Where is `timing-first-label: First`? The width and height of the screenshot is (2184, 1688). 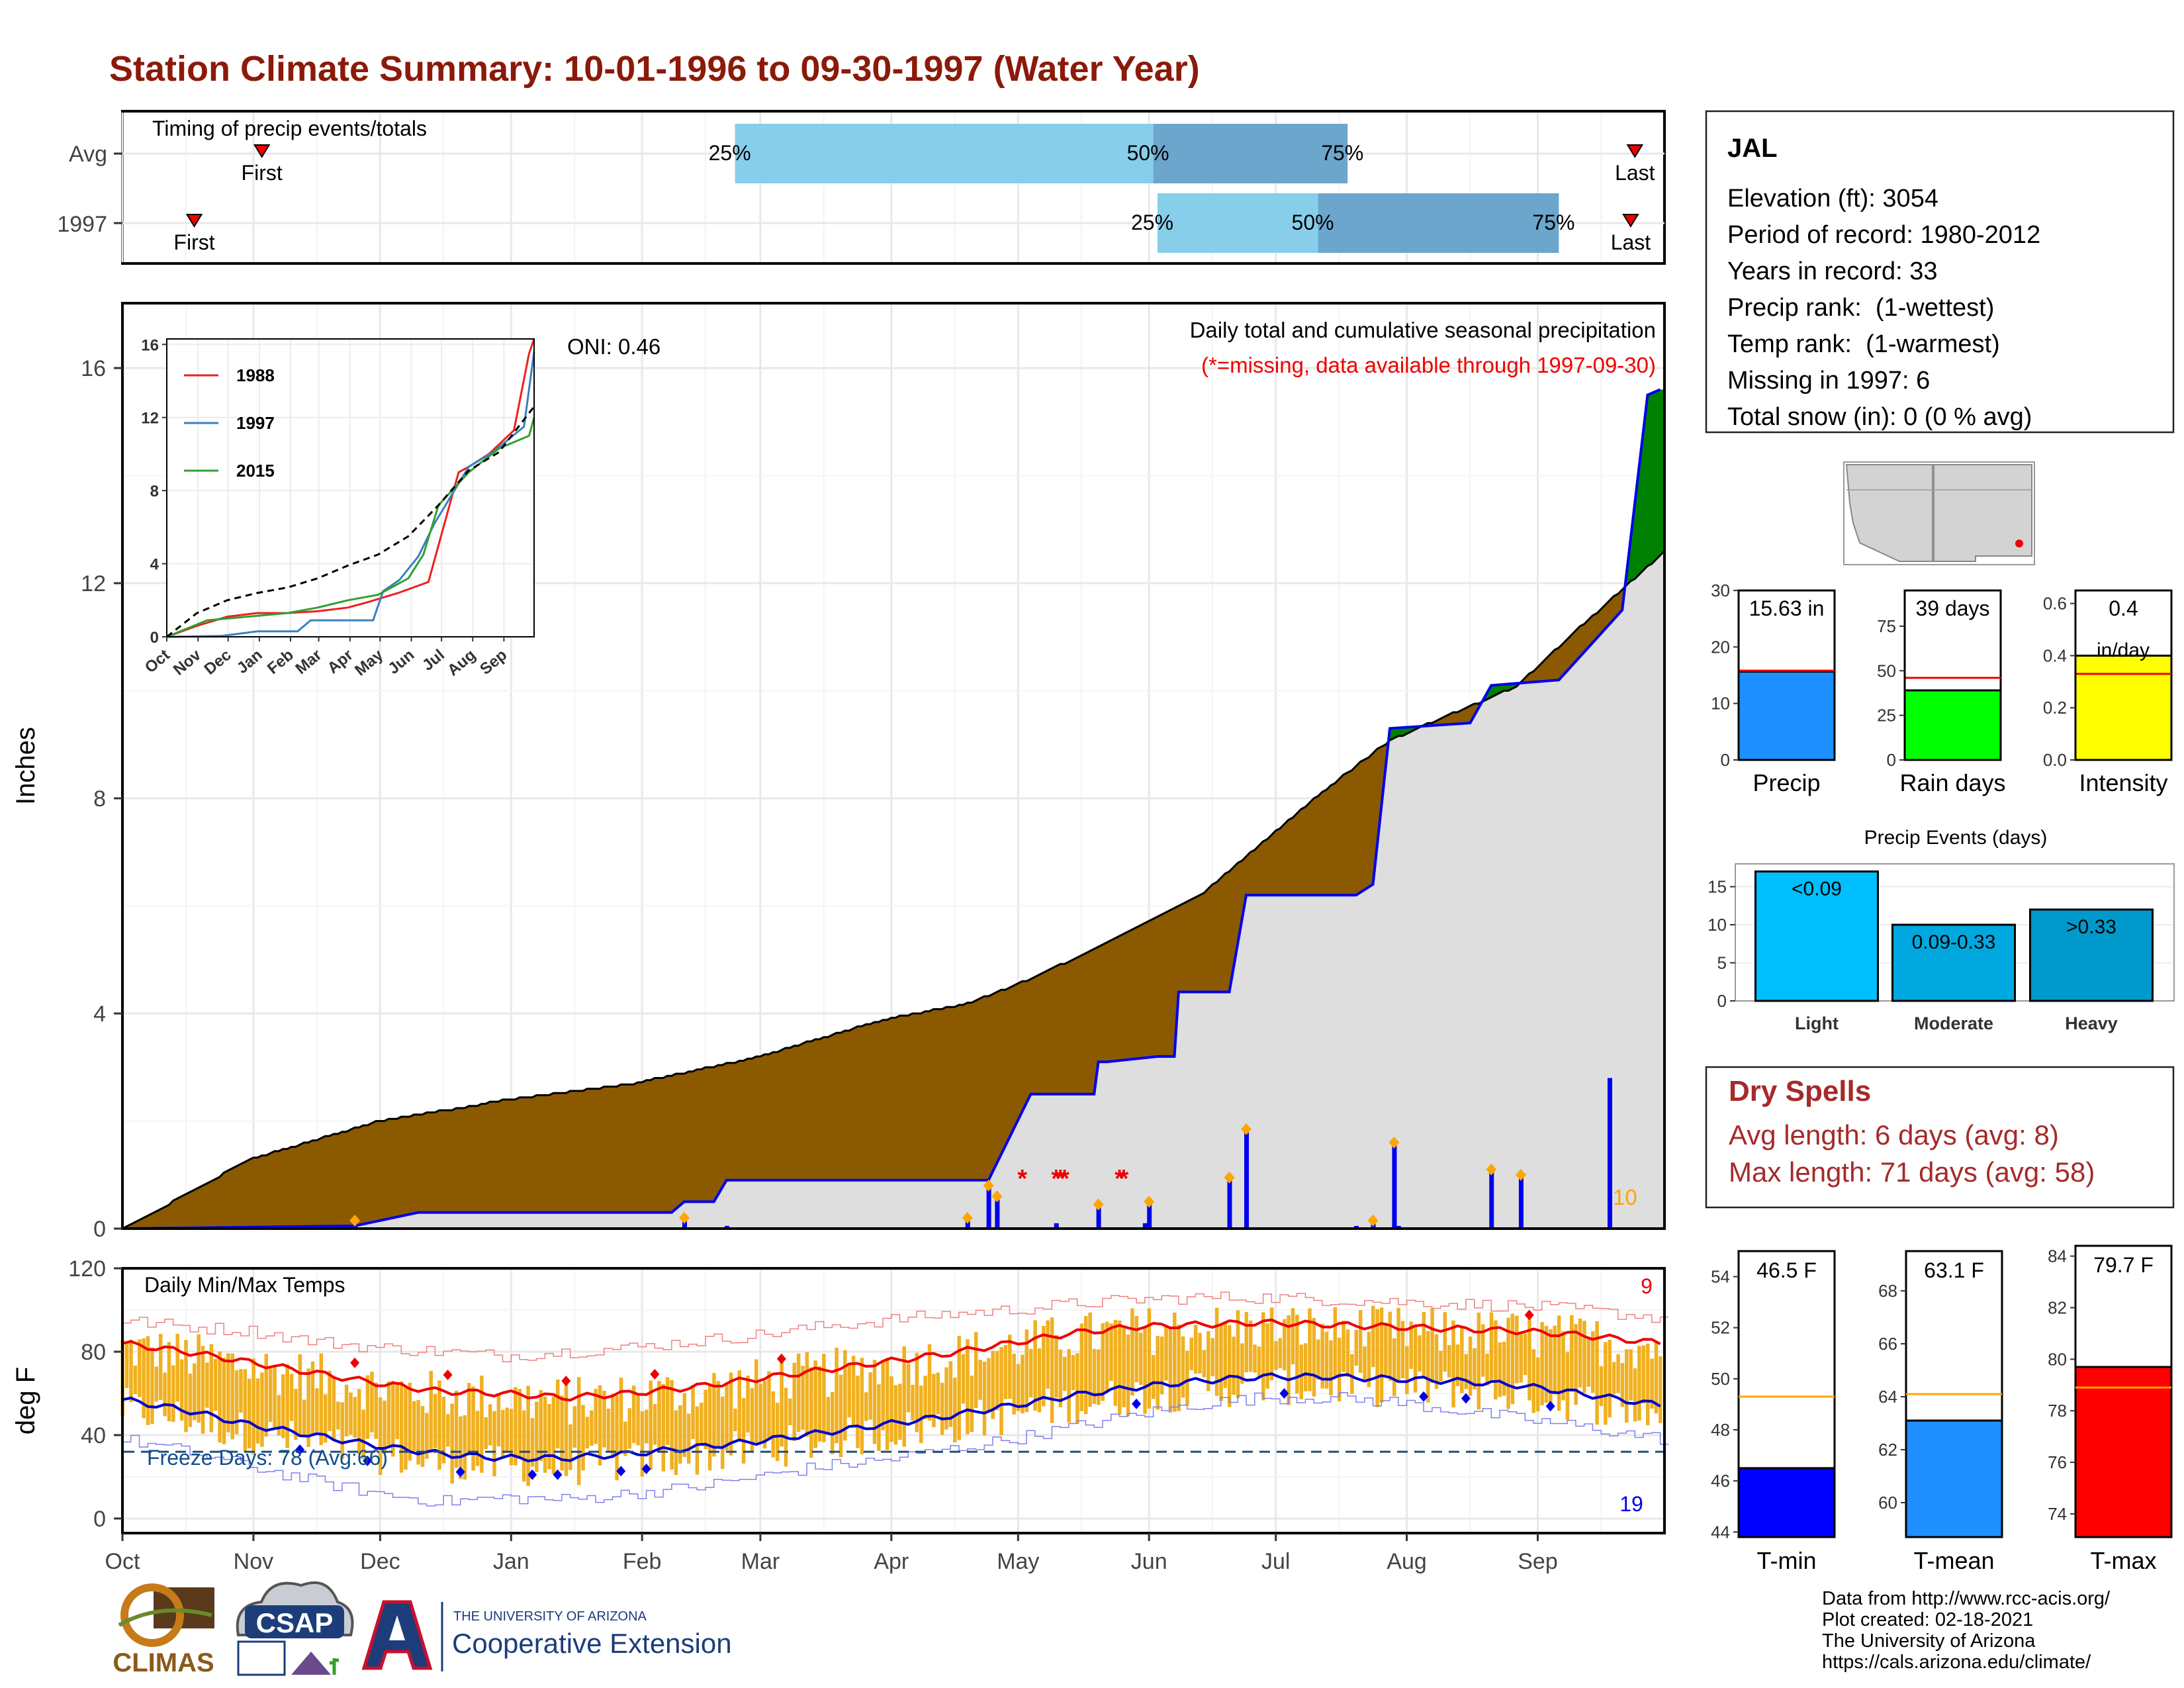 timing-first-label: First is located at coordinates (262, 173).